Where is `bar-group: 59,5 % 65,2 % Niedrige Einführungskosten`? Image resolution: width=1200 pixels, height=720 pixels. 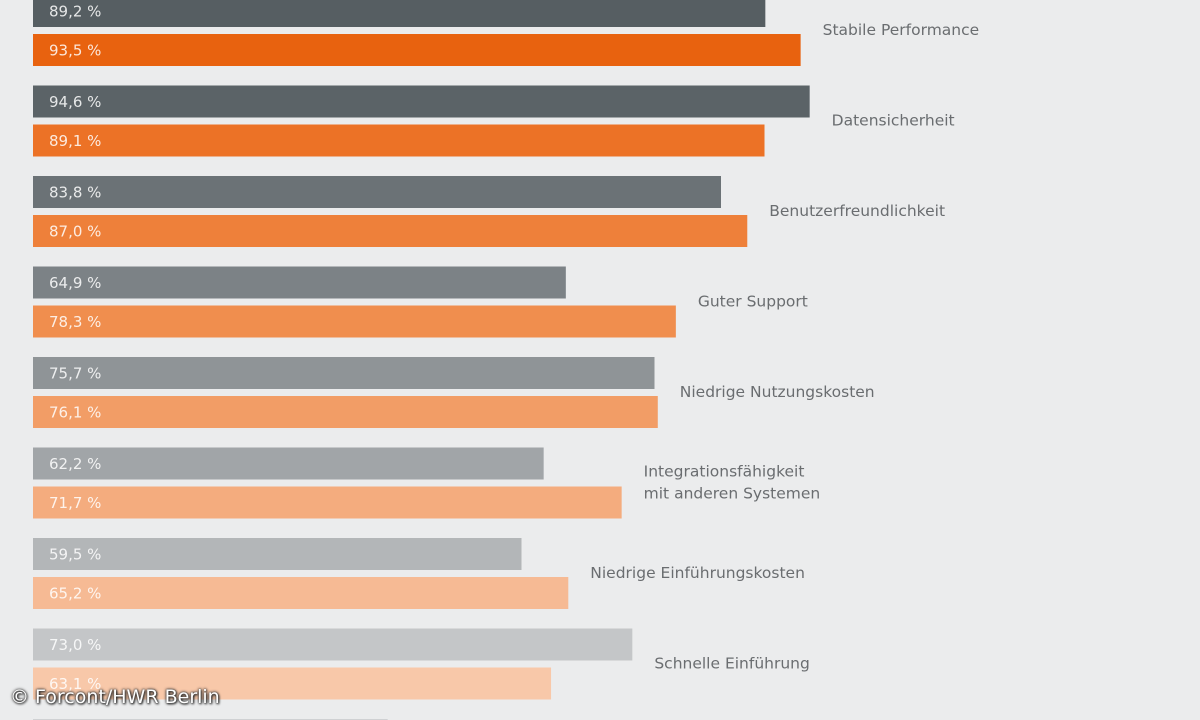 bar-group: 59,5 % 65,2 % Niedrige Einführungskosten is located at coordinates (419, 573).